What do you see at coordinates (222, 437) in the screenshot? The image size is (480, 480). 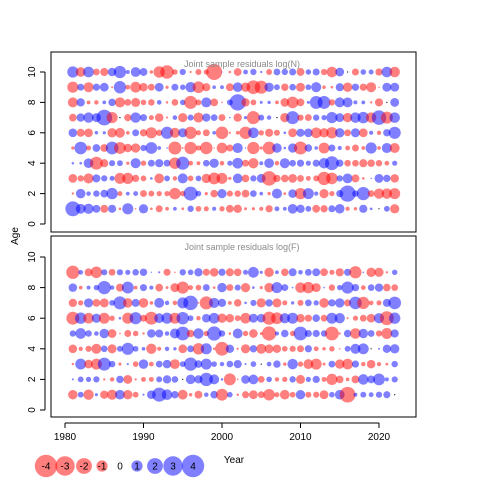 I see `x-tick-label: 2000` at bounding box center [222, 437].